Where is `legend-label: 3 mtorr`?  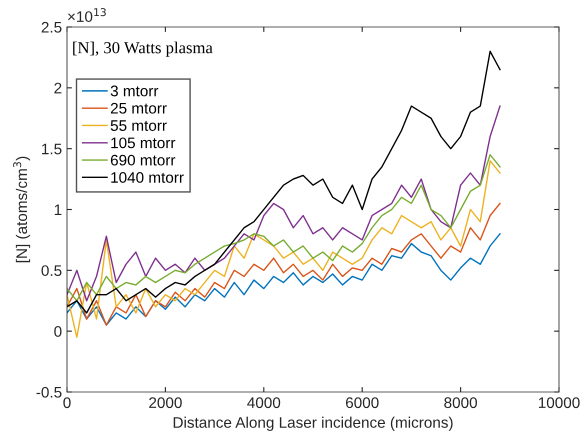
legend-label: 3 mtorr is located at coordinates (134, 91).